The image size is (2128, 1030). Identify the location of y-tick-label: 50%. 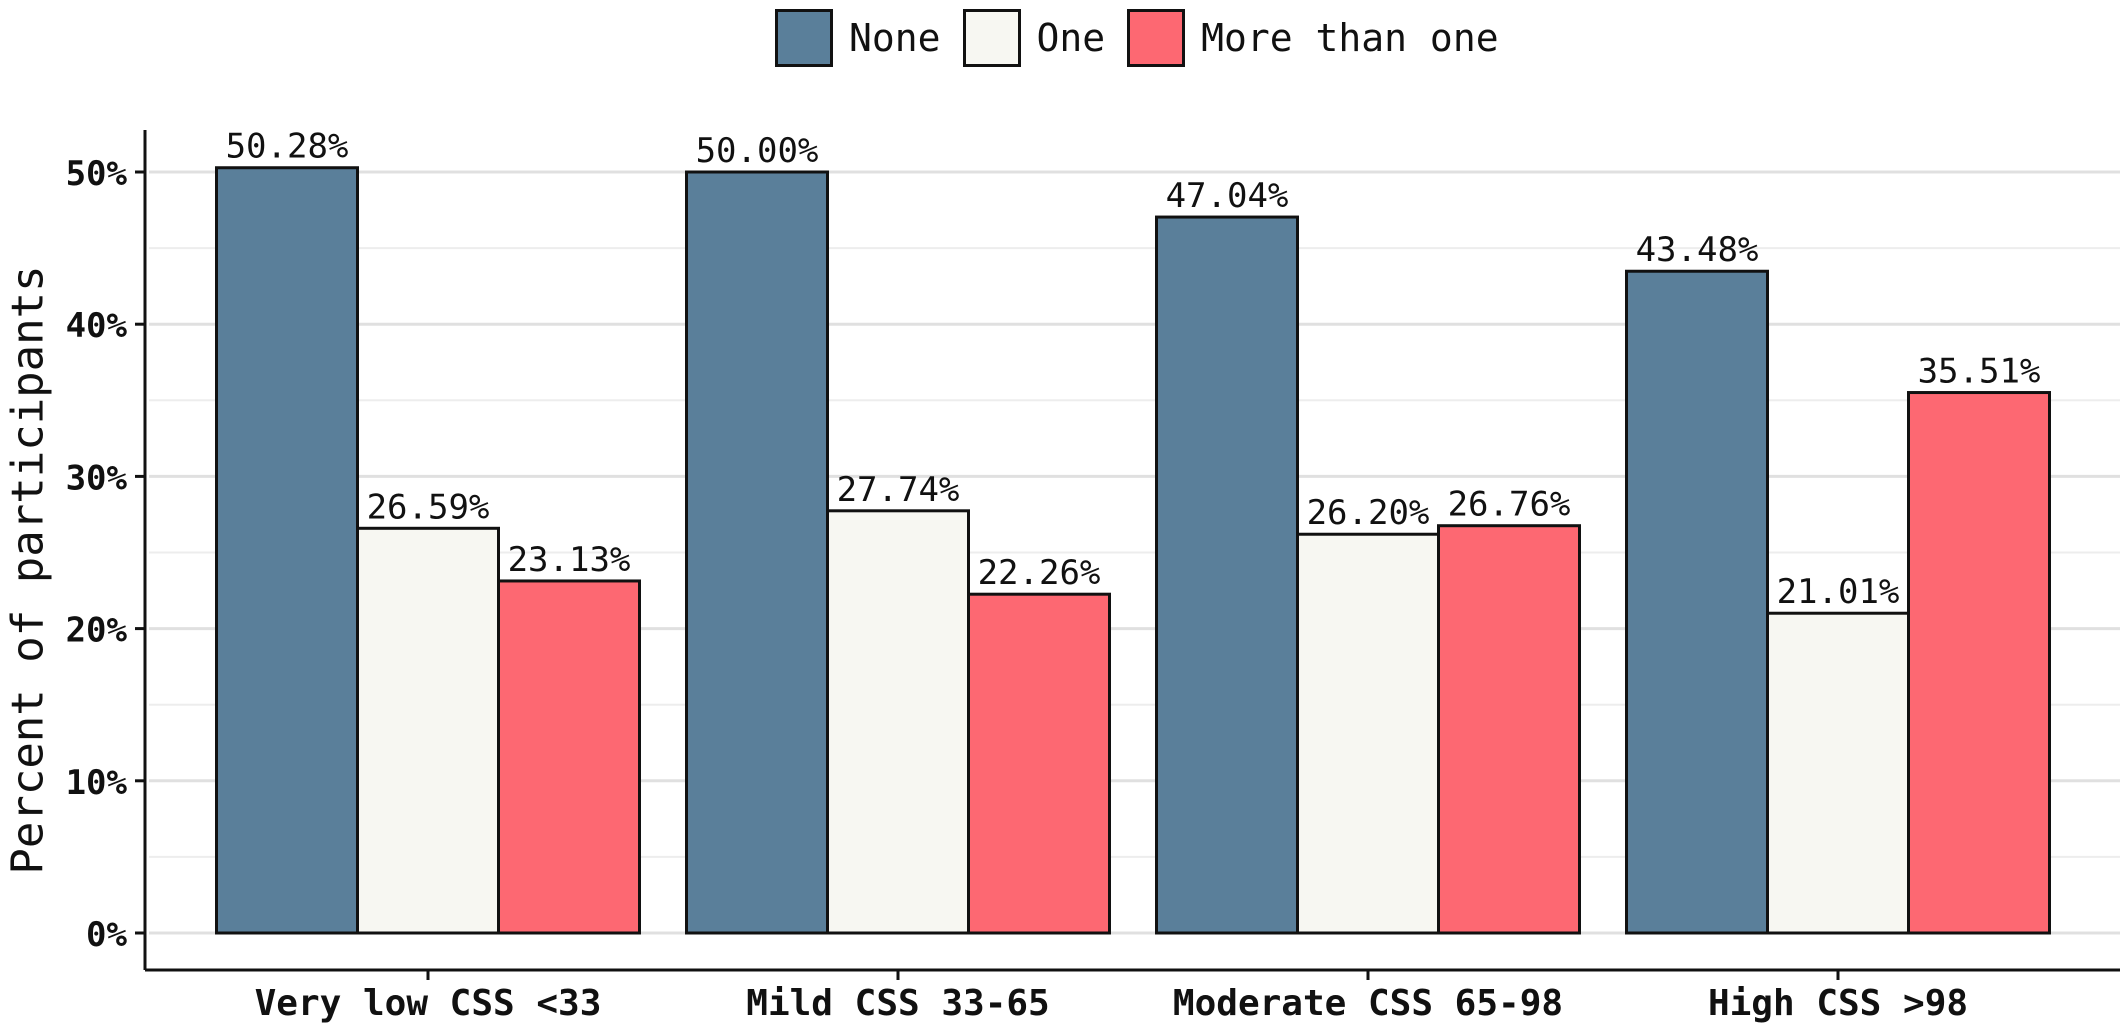
(97, 174).